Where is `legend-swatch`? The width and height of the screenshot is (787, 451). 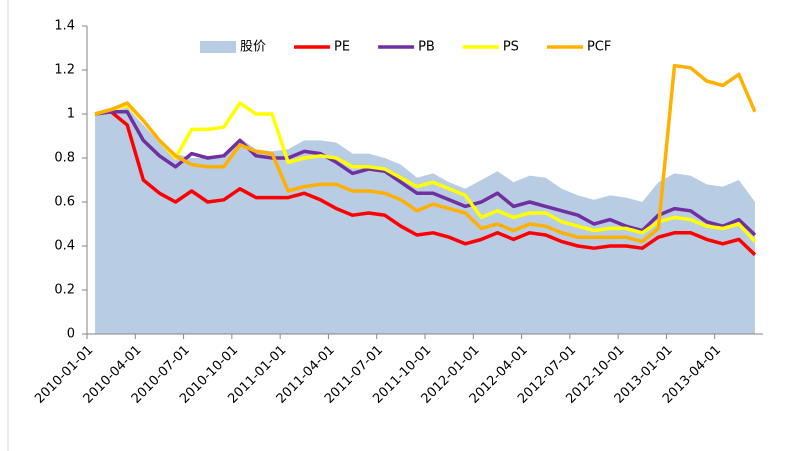
legend-swatch is located at coordinates (218, 47).